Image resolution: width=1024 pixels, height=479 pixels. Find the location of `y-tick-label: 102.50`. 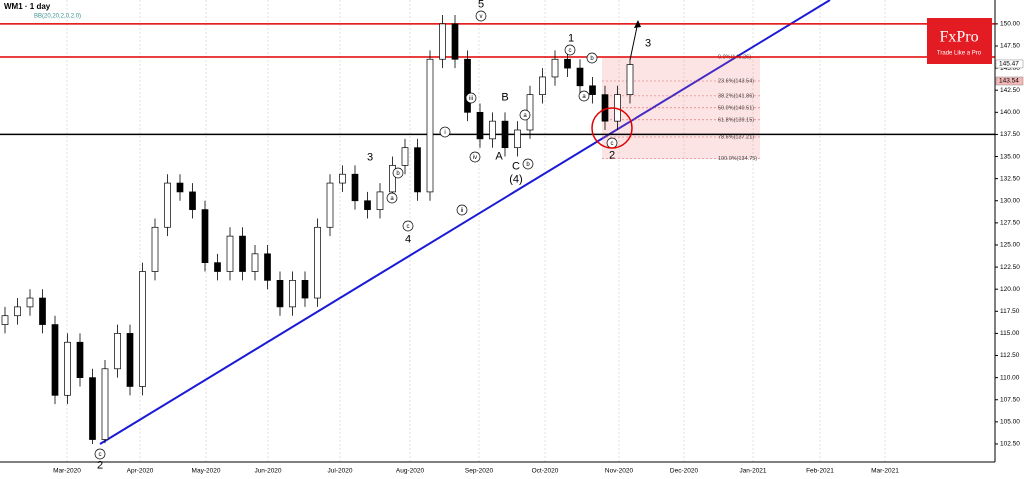

y-tick-label: 102.50 is located at coordinates (1010, 444).